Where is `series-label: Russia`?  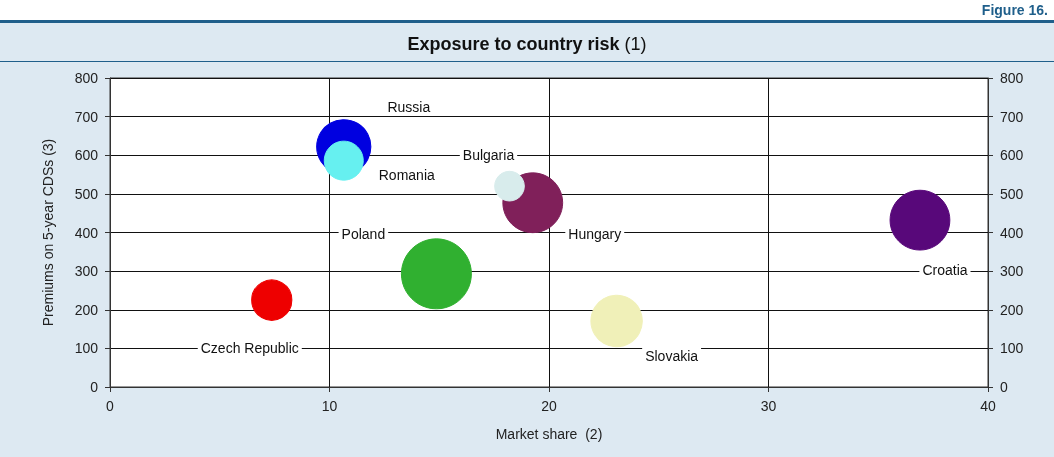 series-label: Russia is located at coordinates (409, 106).